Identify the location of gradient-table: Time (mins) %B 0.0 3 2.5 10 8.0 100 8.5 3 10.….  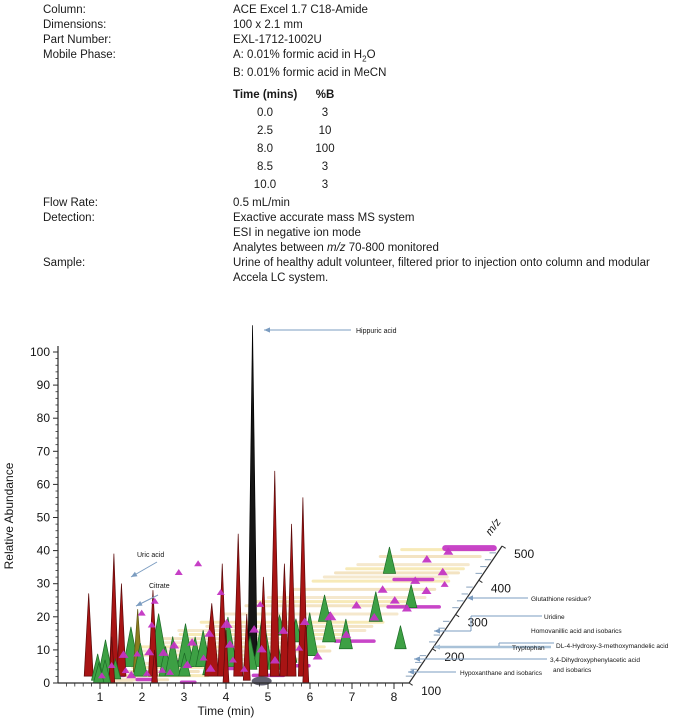
(459, 140).